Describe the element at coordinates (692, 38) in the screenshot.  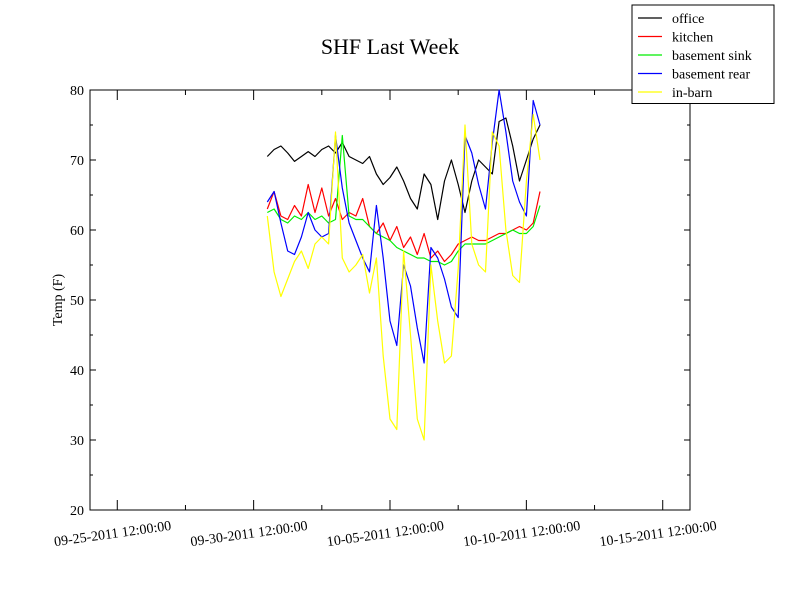
I see `legend-label: kitchen` at that location.